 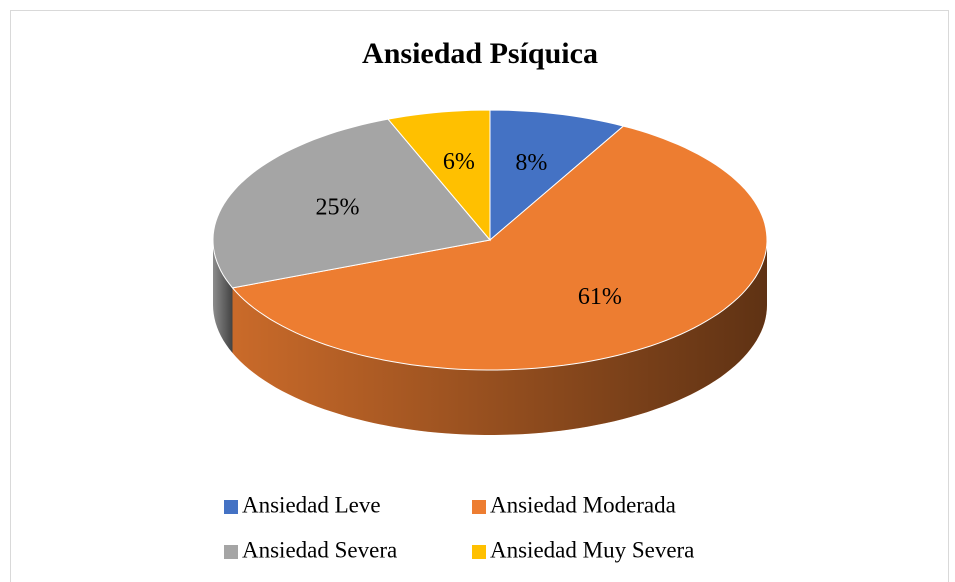 What do you see at coordinates (223, 296) in the screenshot?
I see `slice-side-shade` at bounding box center [223, 296].